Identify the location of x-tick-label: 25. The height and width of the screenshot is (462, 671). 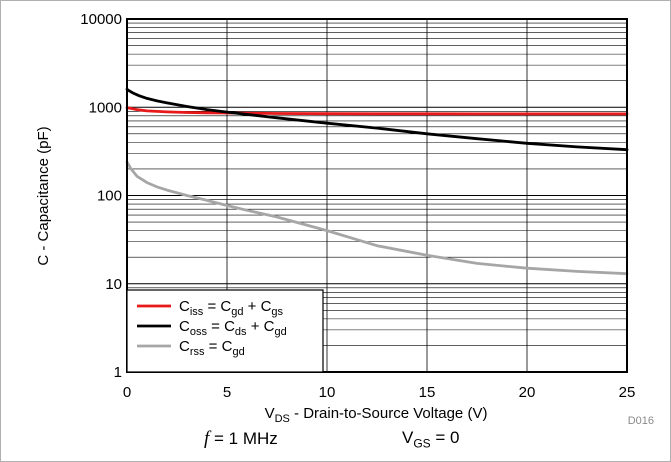
(627, 392).